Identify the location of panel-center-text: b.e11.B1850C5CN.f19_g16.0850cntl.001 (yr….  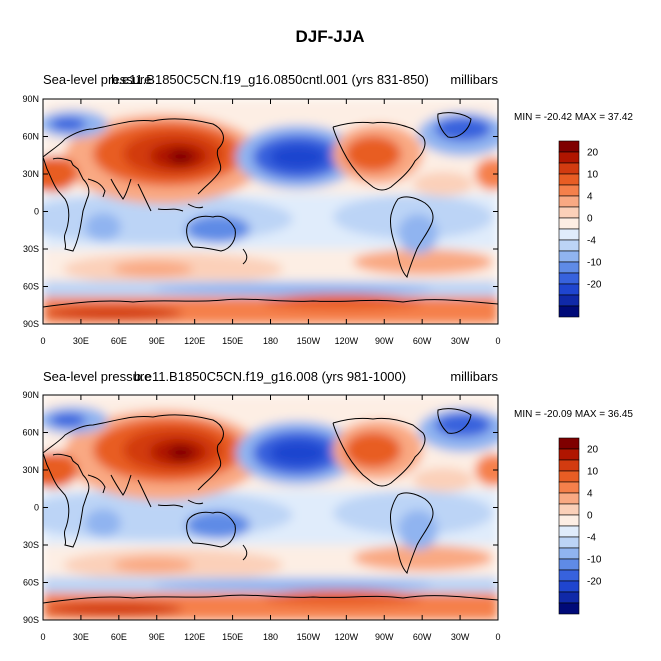
(270, 79).